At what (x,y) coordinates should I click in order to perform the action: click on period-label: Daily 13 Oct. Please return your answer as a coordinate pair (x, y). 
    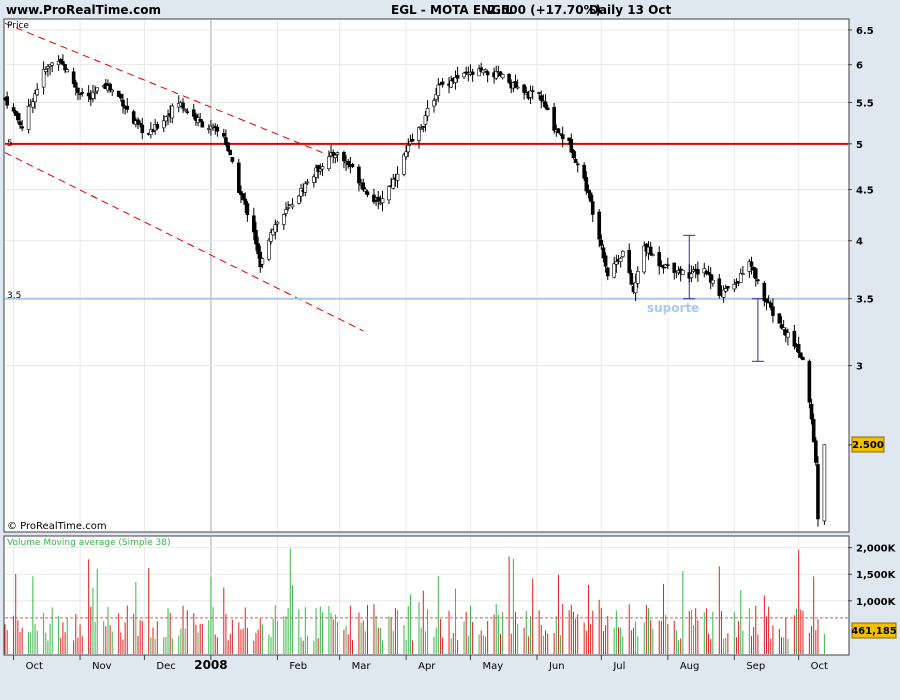
    Looking at the image, I should click on (630, 10).